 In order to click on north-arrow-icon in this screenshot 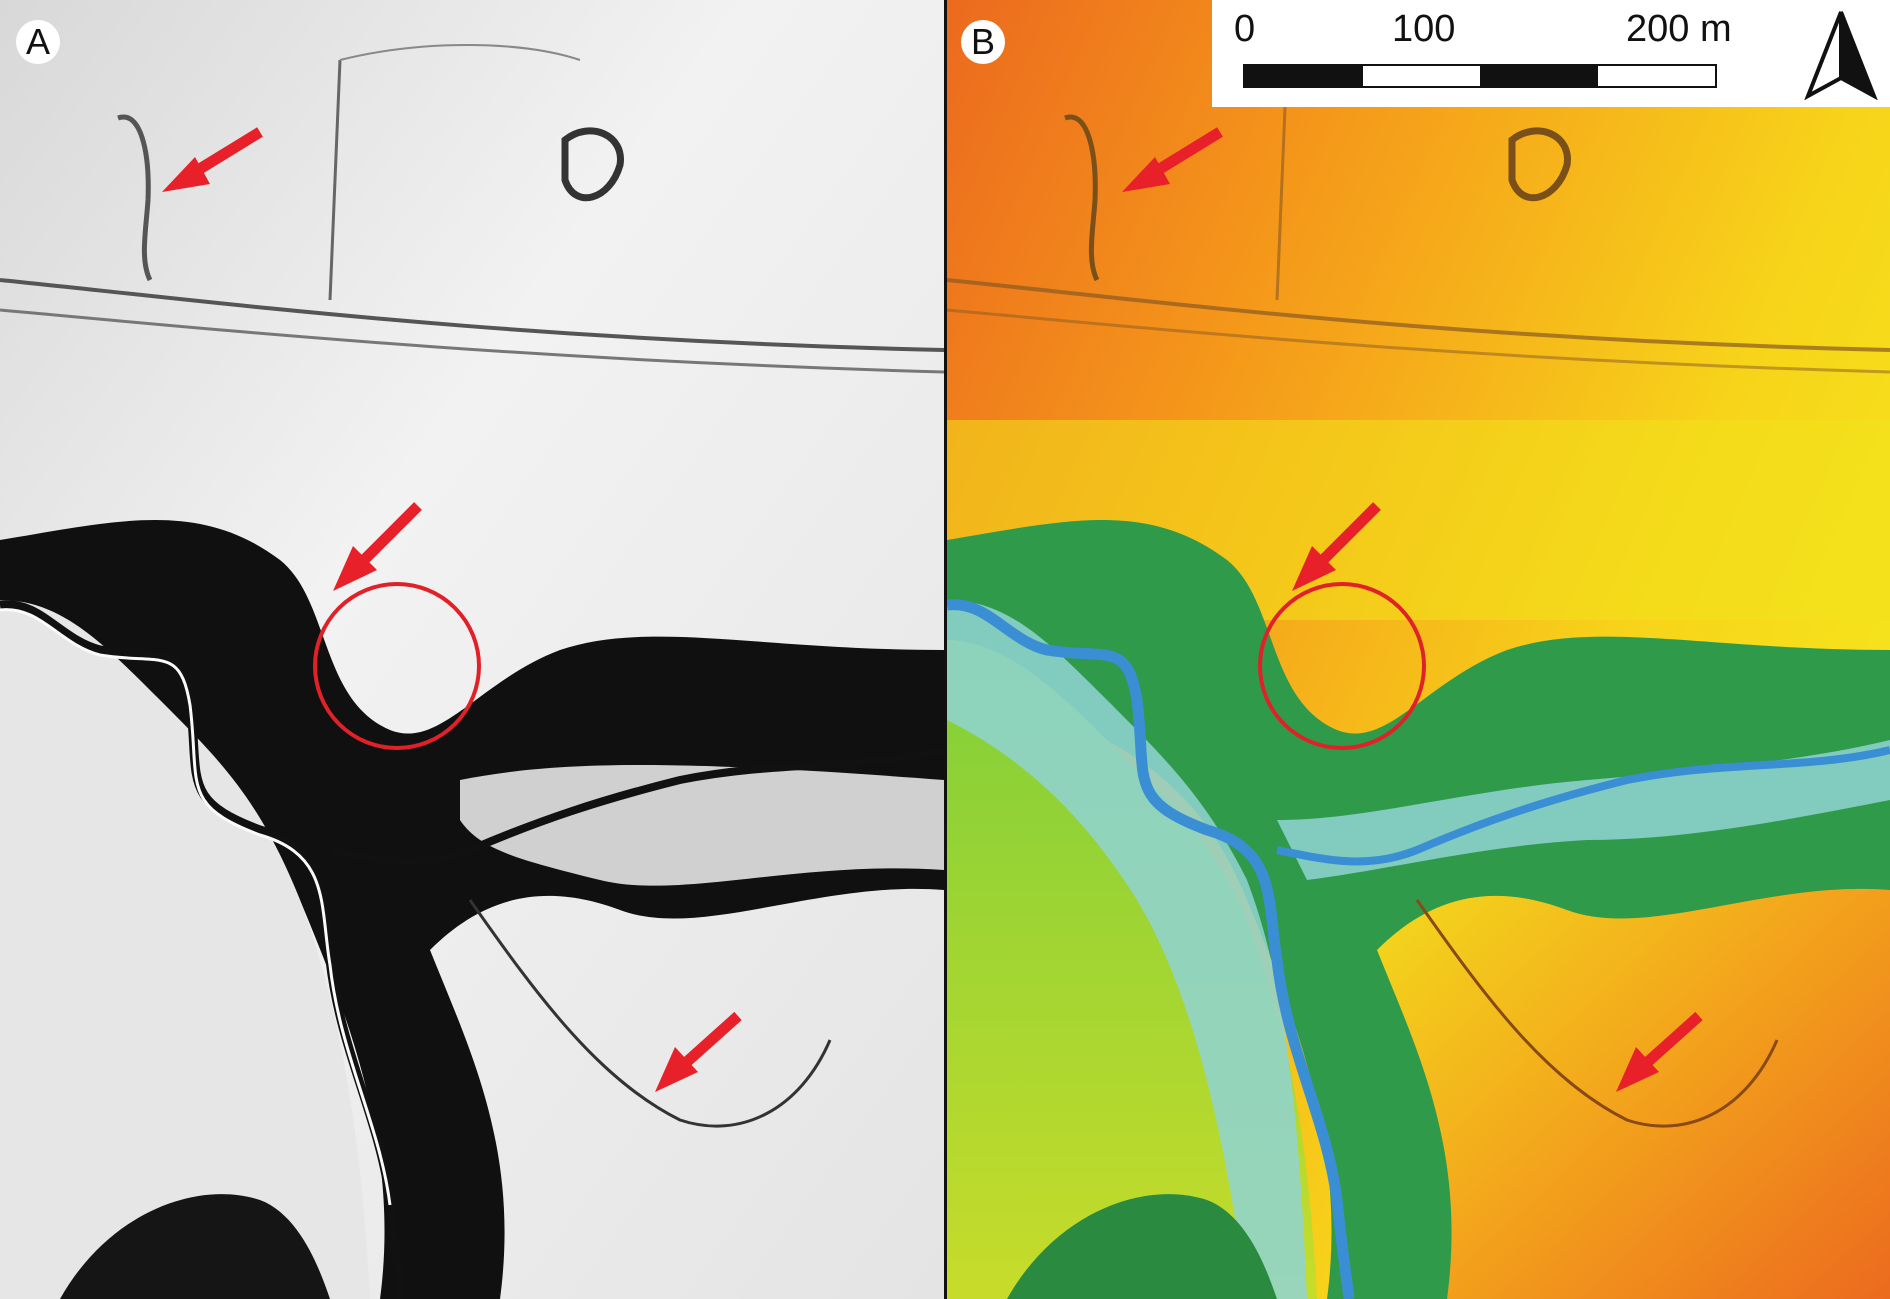, I will do `click(1841, 55)`.